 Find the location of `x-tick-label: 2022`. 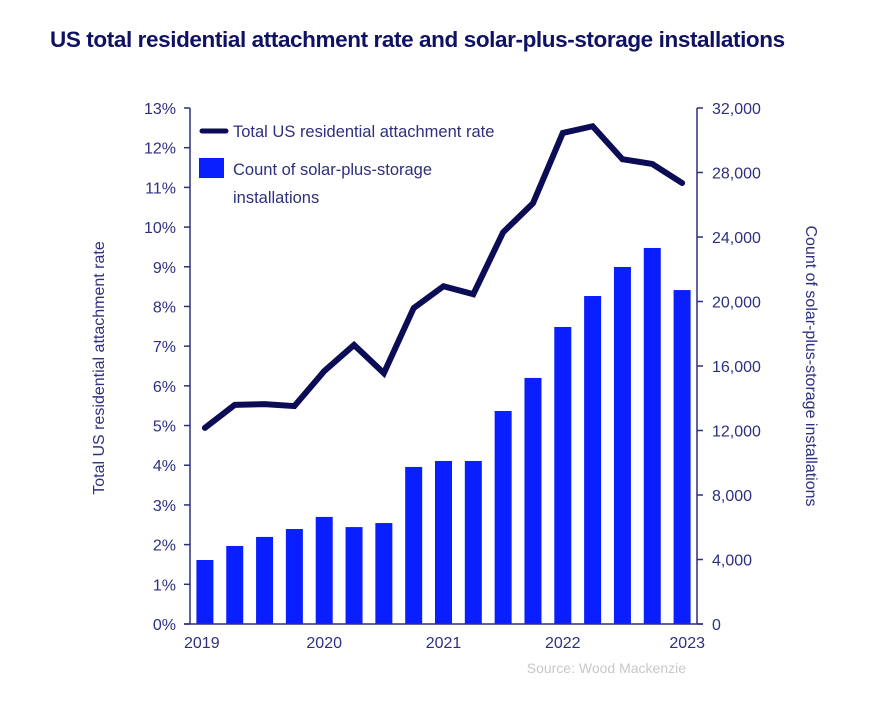

x-tick-label: 2022 is located at coordinates (563, 643).